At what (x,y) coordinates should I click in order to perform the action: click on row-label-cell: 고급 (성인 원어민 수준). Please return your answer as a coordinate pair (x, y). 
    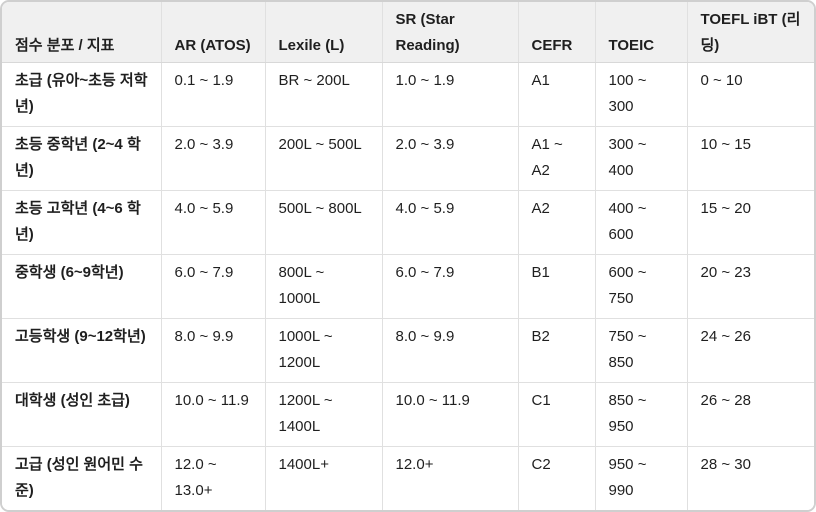
    Looking at the image, I should click on (82, 478).